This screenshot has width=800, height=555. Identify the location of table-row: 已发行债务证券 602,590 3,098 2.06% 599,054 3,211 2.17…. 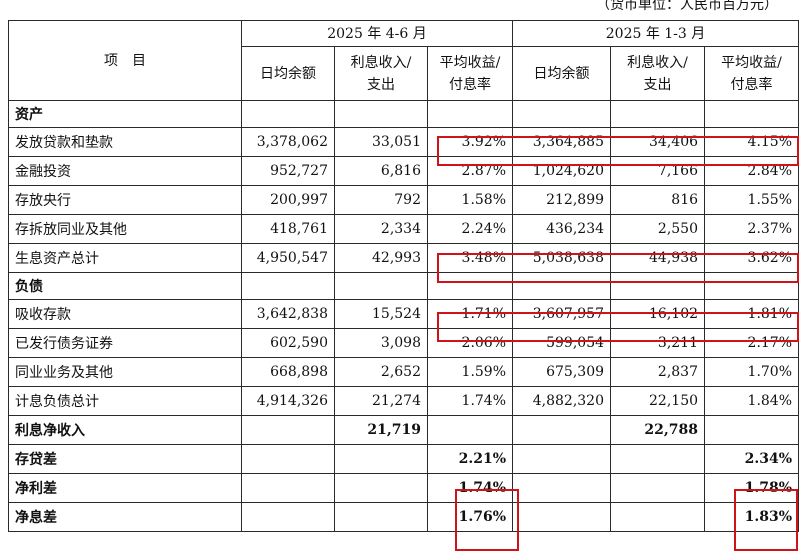
(404, 343).